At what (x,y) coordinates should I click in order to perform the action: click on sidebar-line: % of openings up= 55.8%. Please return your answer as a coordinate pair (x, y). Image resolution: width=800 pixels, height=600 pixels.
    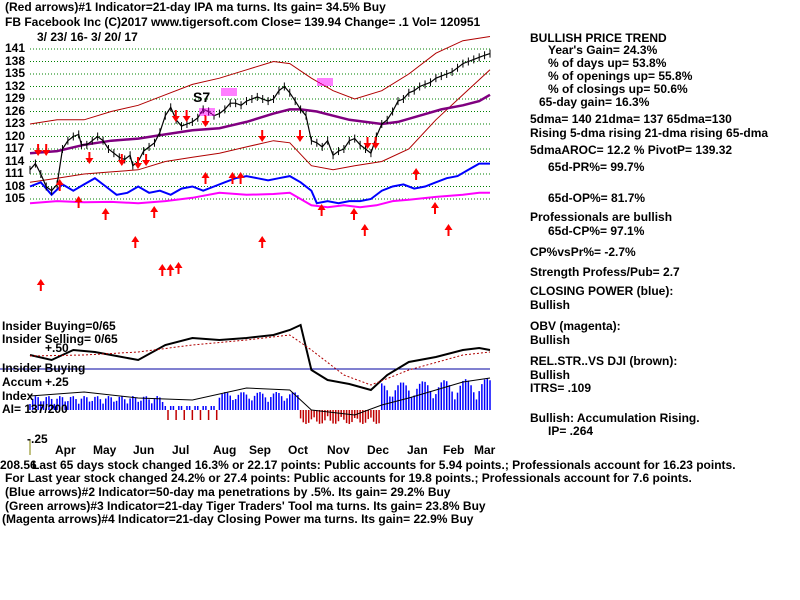
    Looking at the image, I should click on (620, 76).